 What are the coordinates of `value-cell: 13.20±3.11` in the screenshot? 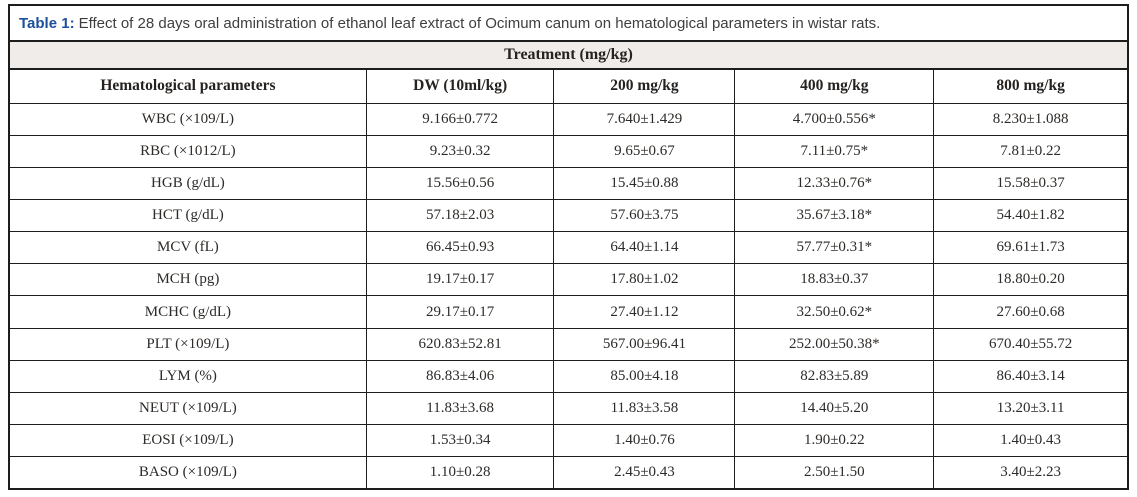 It's located at (1030, 408).